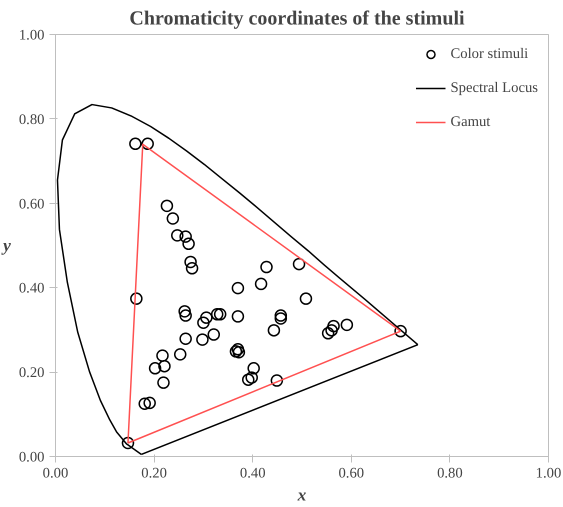 The width and height of the screenshot is (563, 507). I want to click on legend-label: Gamut, so click(470, 122).